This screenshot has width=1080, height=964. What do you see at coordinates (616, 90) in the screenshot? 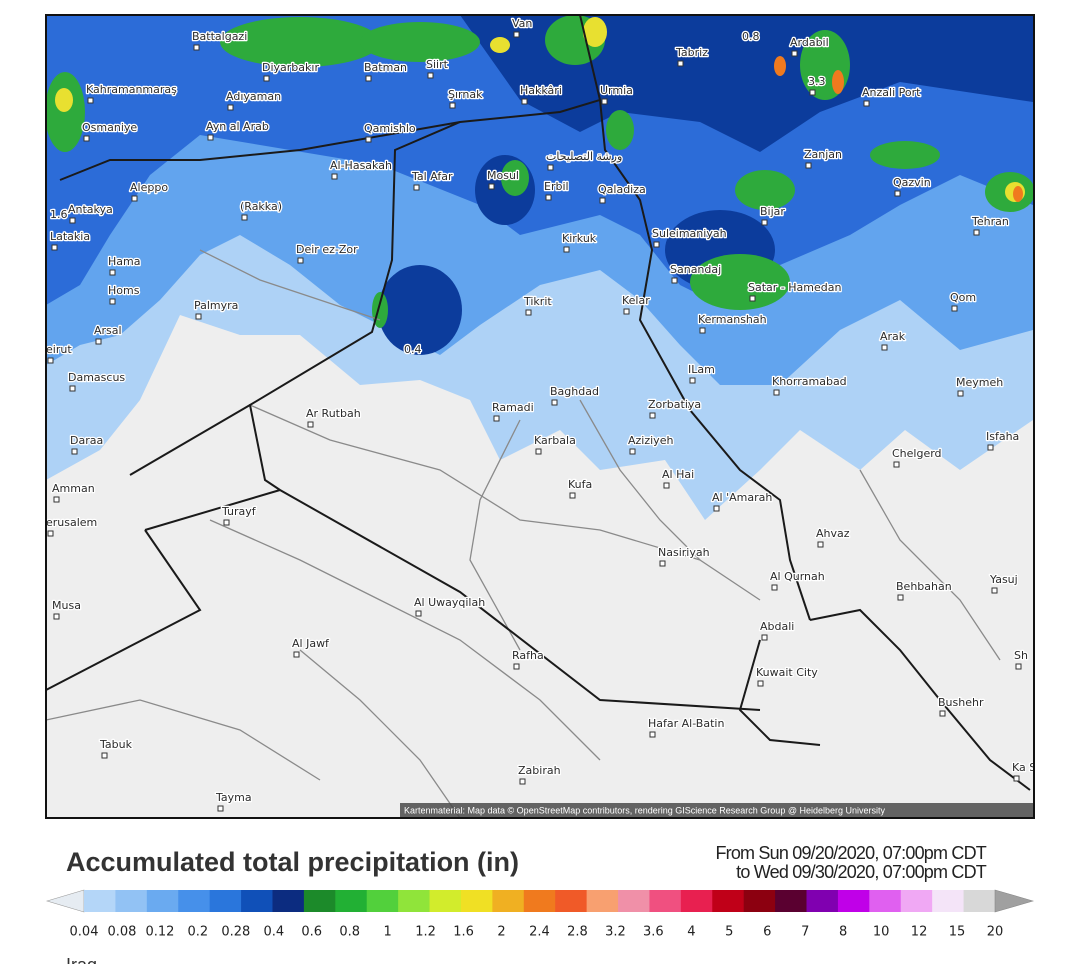
I see `city-label: Urmia` at bounding box center [616, 90].